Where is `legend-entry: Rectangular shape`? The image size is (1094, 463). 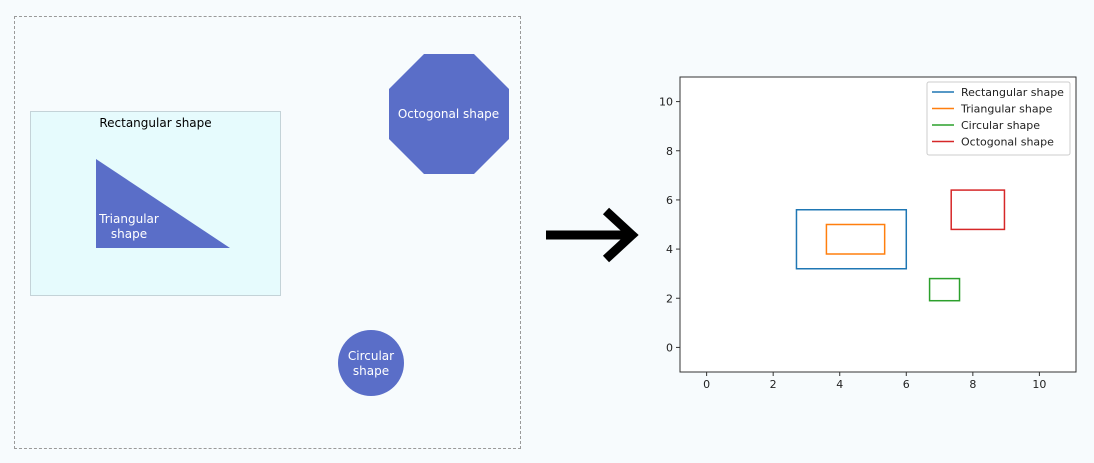
legend-entry: Rectangular shape is located at coordinates (1012, 92).